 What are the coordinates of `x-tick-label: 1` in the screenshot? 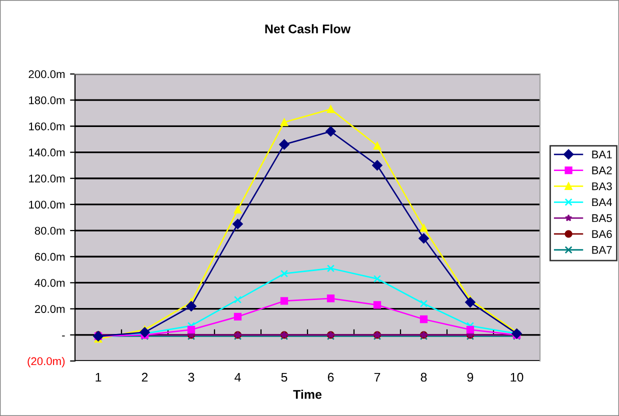 It's located at (99, 377).